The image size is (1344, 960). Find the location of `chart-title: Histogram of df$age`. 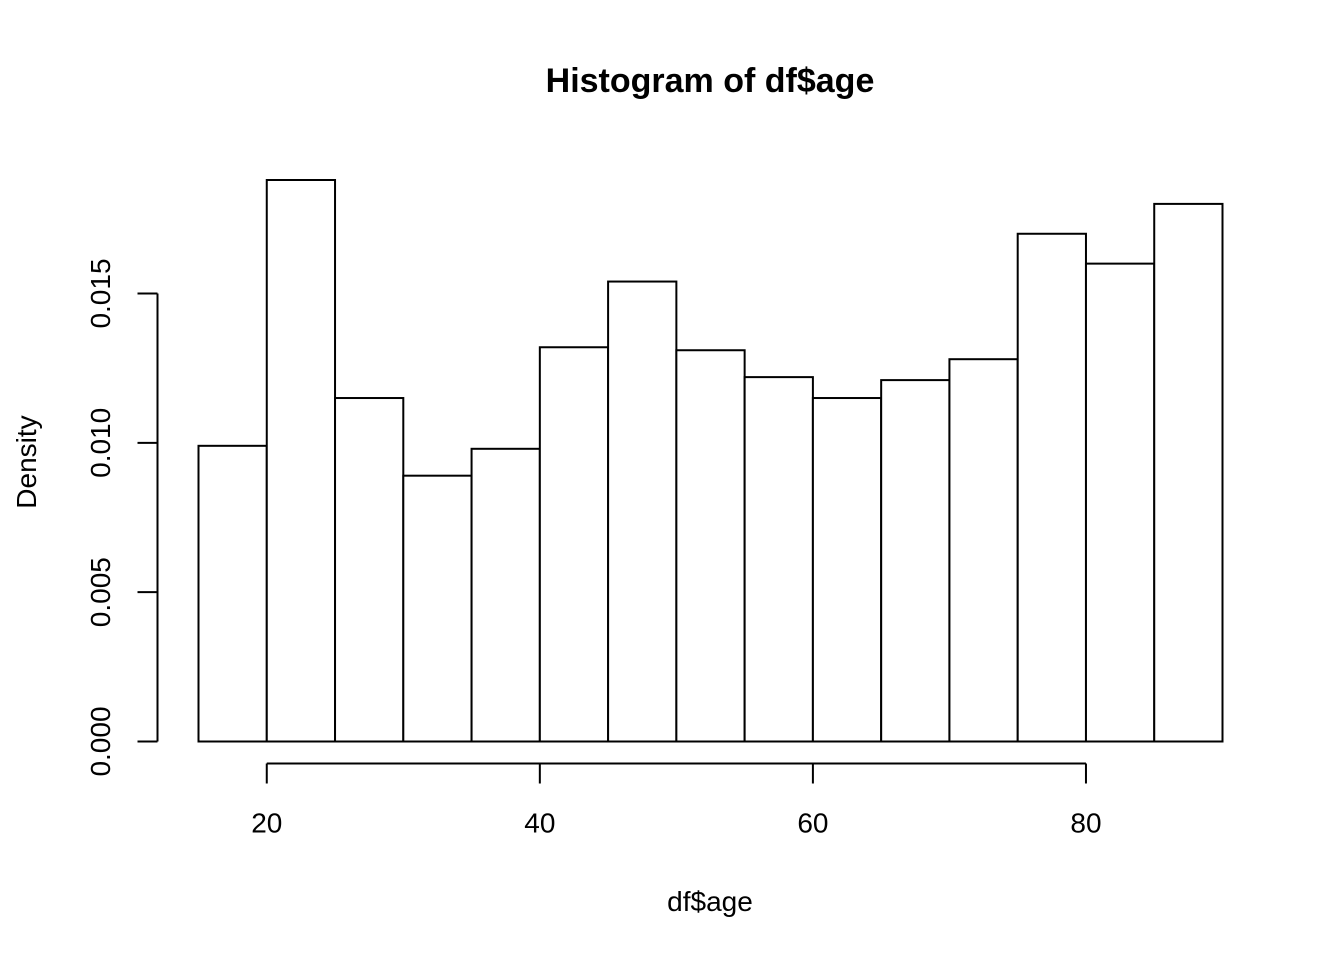

chart-title: Histogram of df$age is located at coordinates (710, 81).